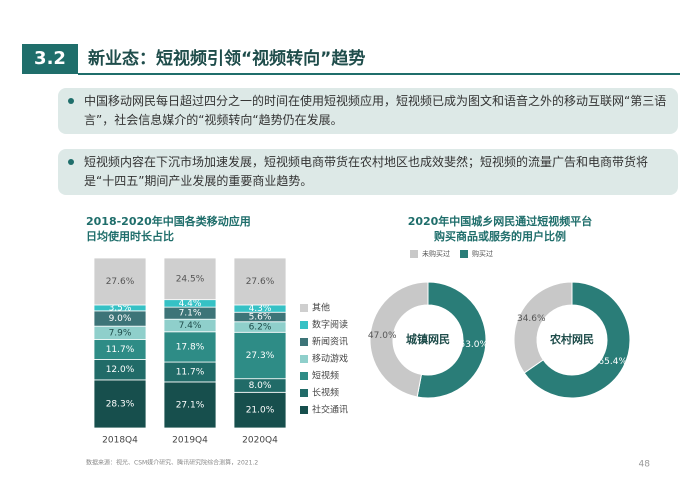 The height and width of the screenshot is (494, 700). I want to click on value-label: 3.5%, so click(120, 308).